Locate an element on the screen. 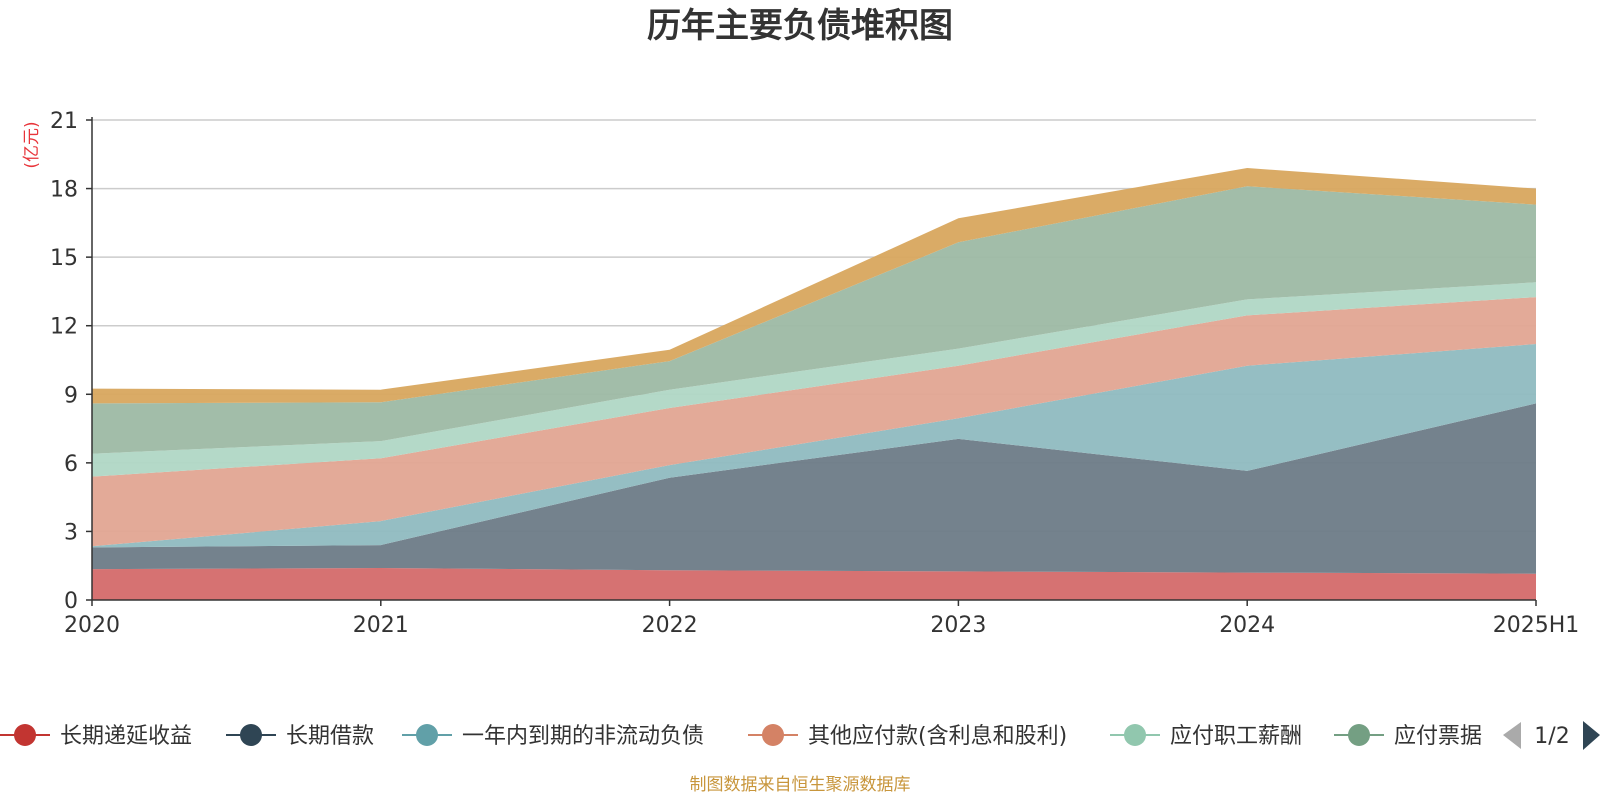 The image size is (1600, 800). y-tick-label: 9 is located at coordinates (71, 395).